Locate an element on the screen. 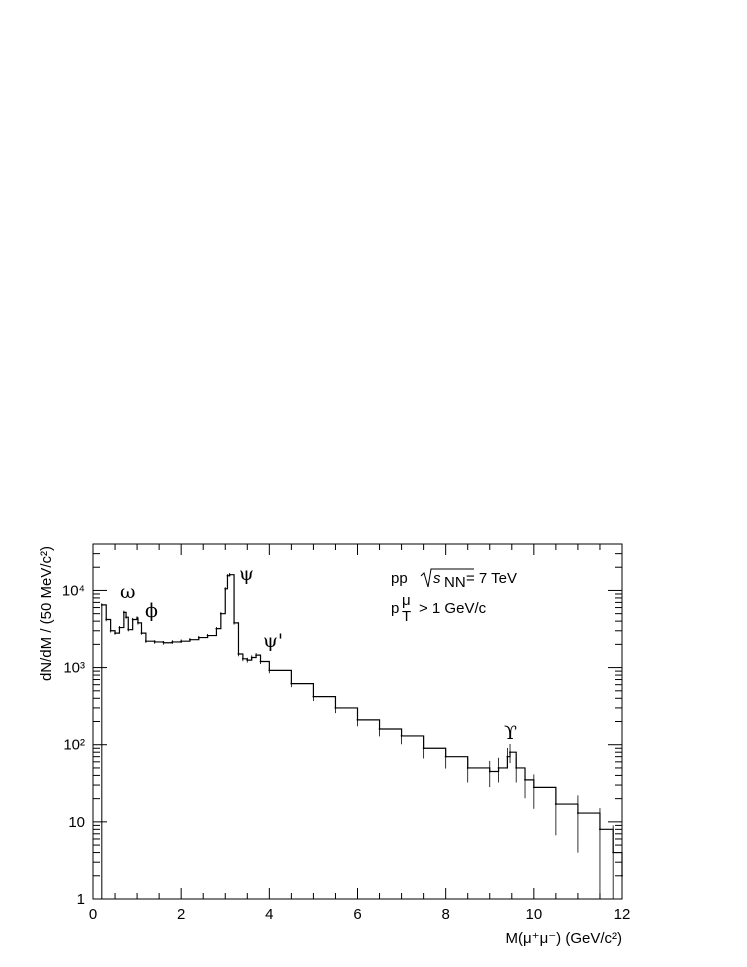 Image resolution: width=747 pixels, height=967 pixels. pt-sub: T is located at coordinates (406, 616).